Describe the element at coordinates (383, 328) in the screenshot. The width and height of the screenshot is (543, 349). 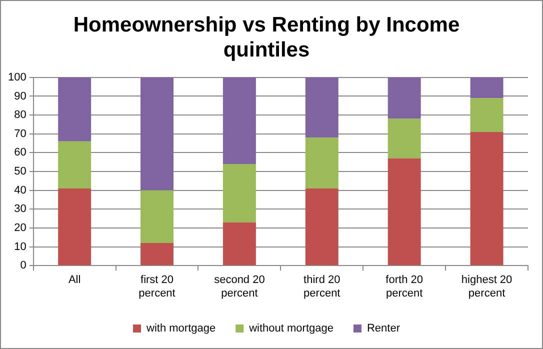
I see `legend-label: Renter` at that location.